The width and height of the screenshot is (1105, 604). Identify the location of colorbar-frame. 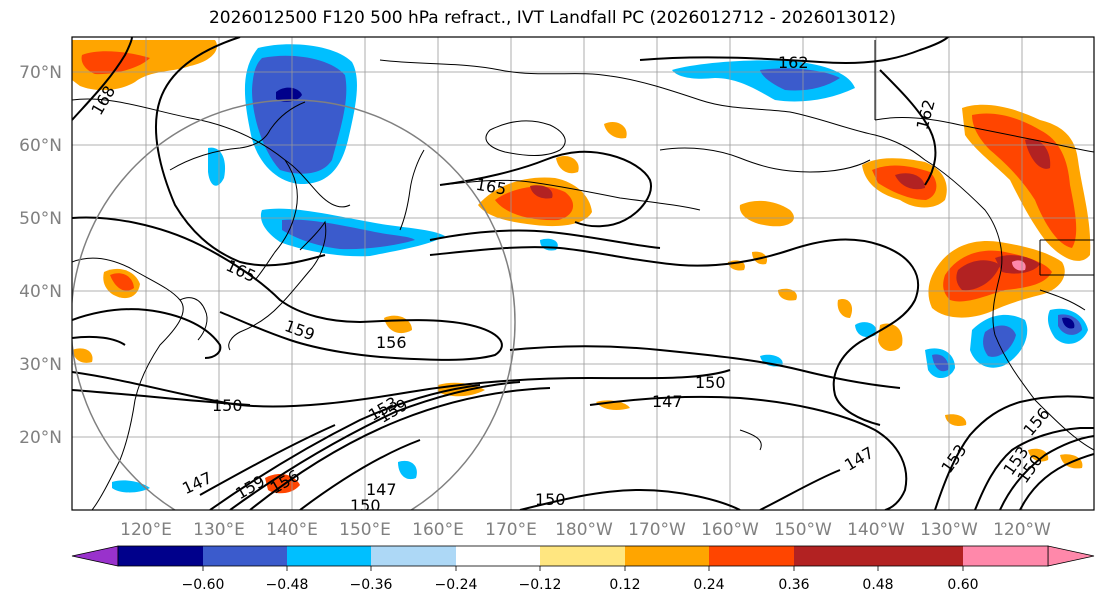
(583, 556).